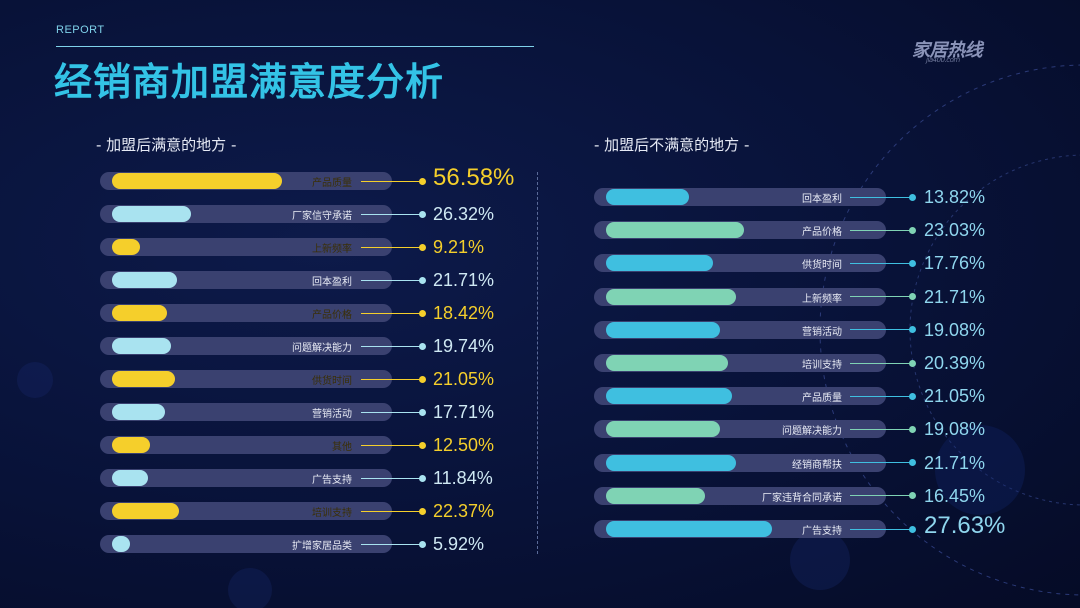  What do you see at coordinates (955, 495) in the screenshot?
I see `bar-value-label: 16.45%` at bounding box center [955, 495].